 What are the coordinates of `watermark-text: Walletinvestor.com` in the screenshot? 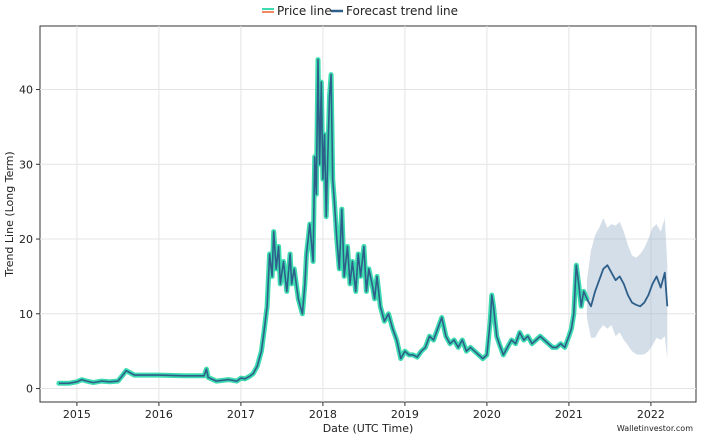 It's located at (655, 428).